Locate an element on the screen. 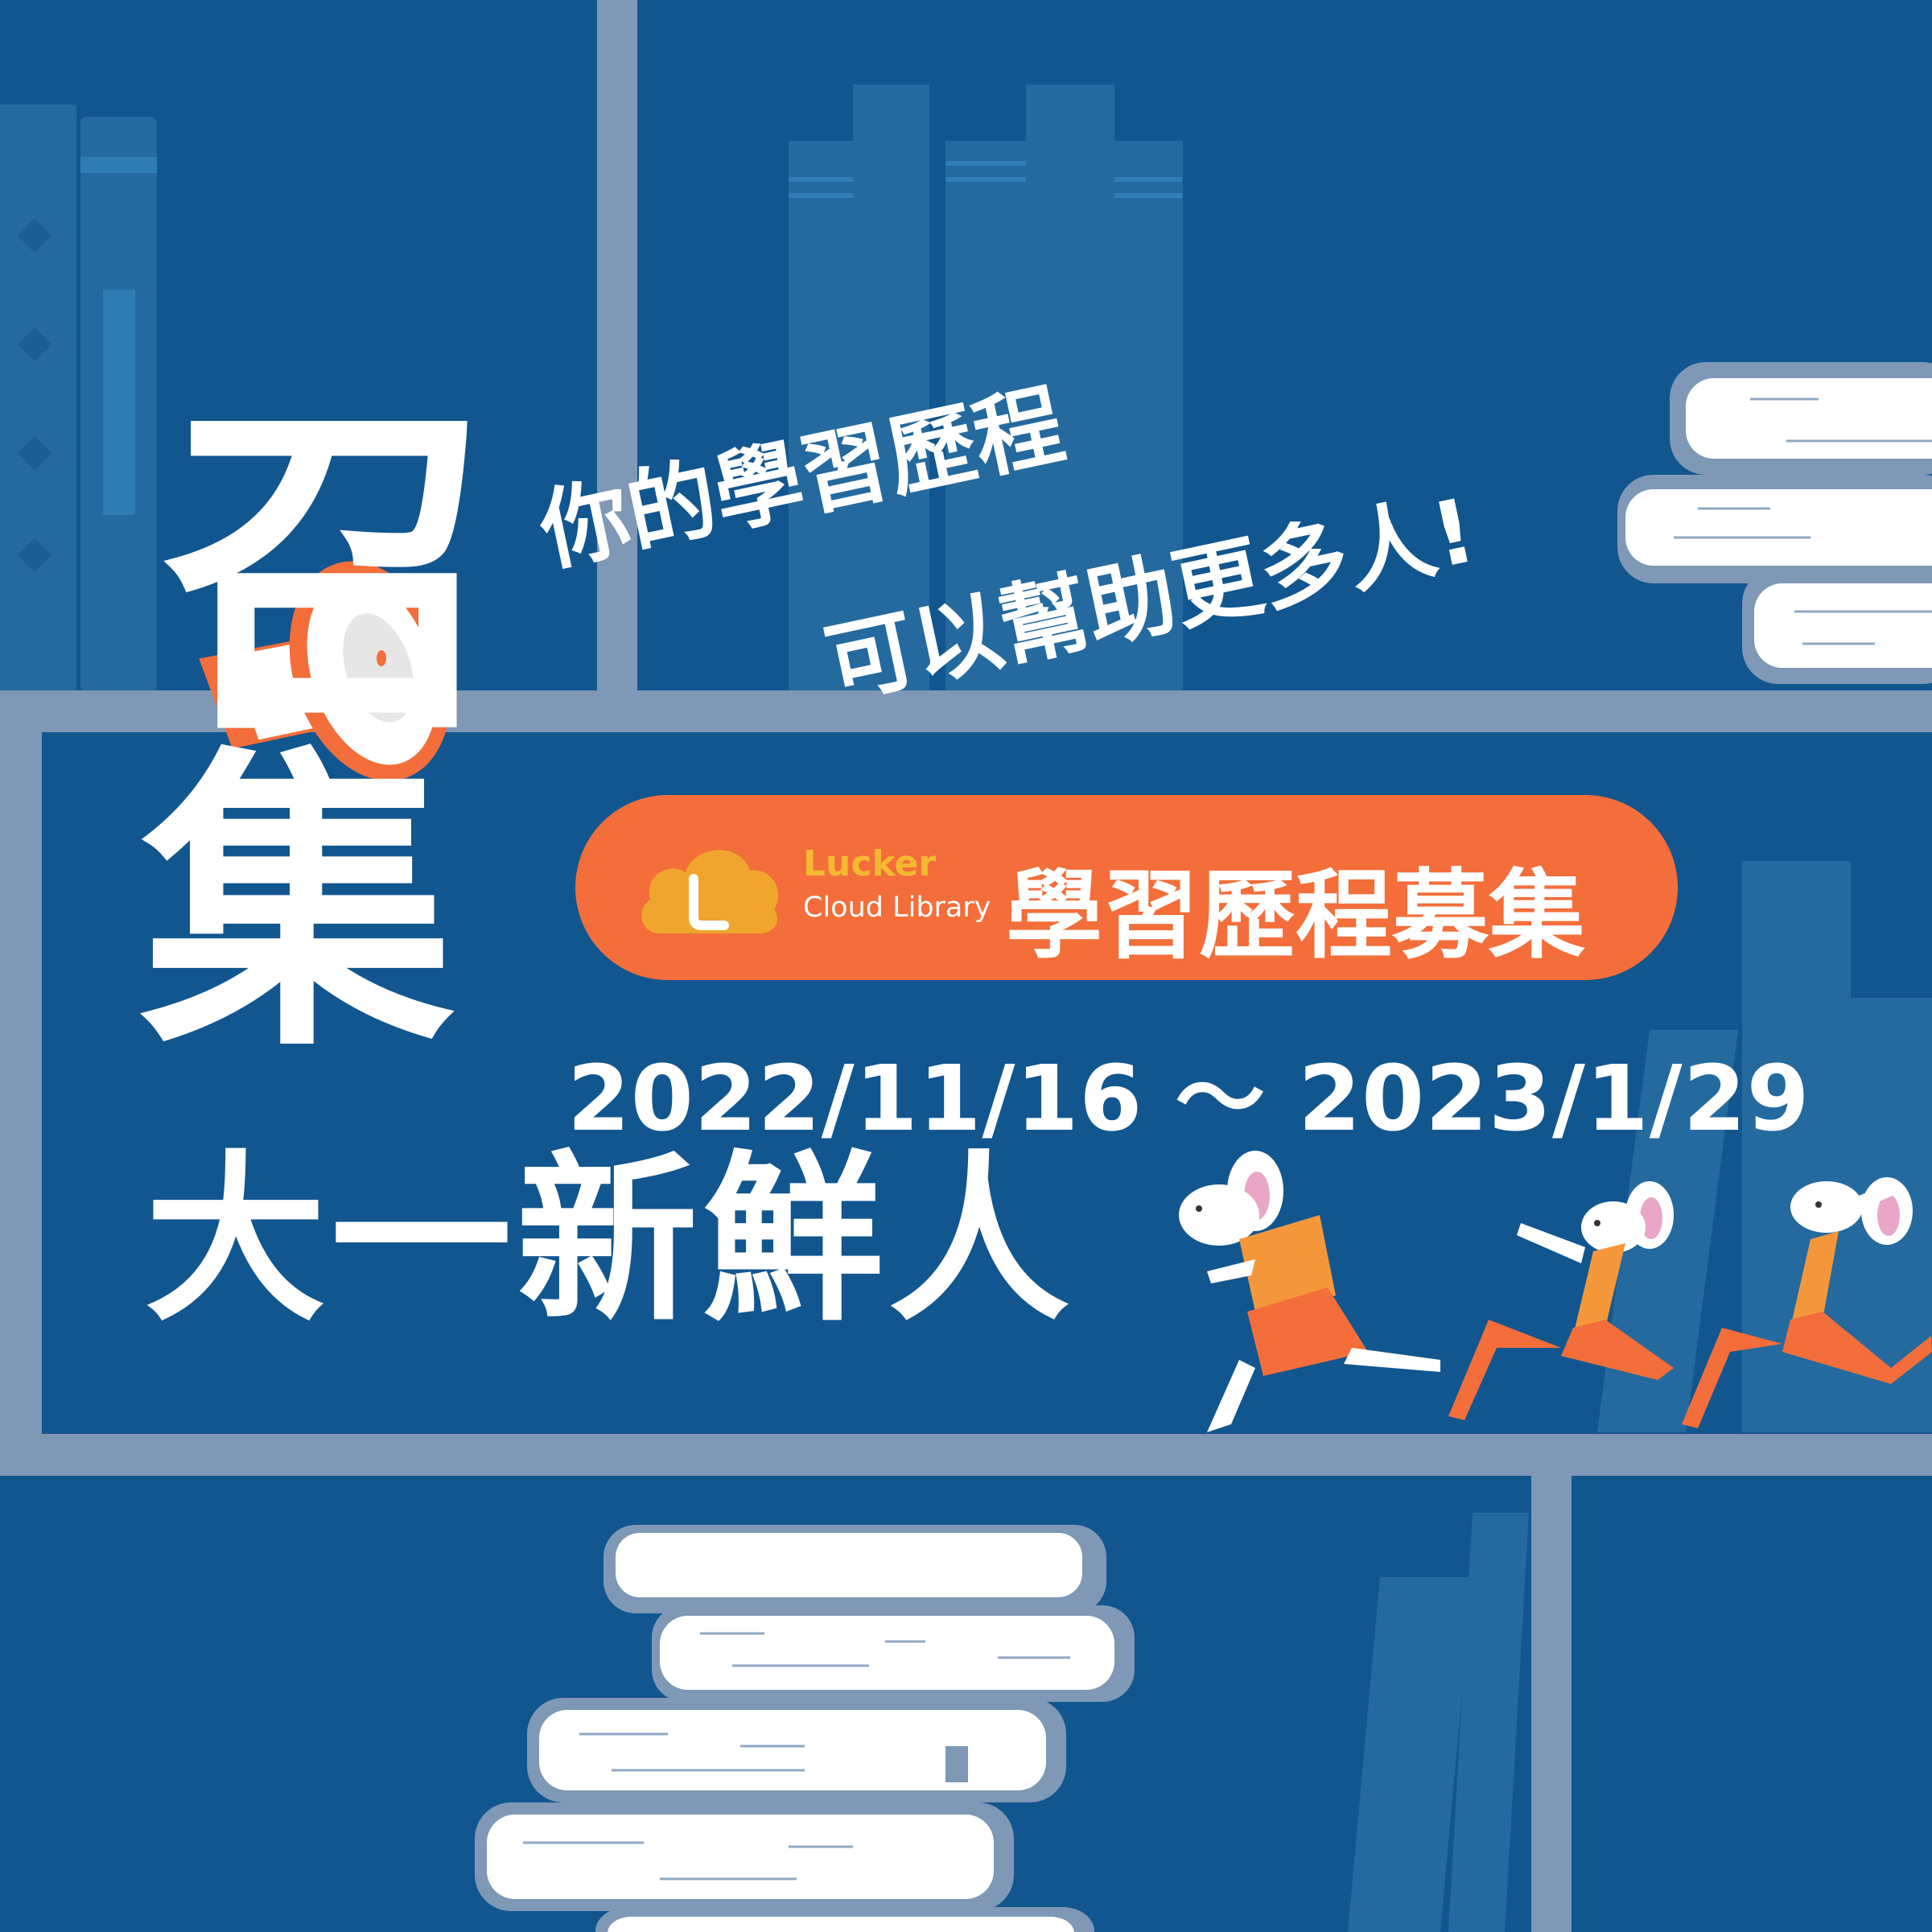 This screenshot has height=1932, width=1932. headline-freshmen: 大一新鮮人 is located at coordinates (609, 1240).